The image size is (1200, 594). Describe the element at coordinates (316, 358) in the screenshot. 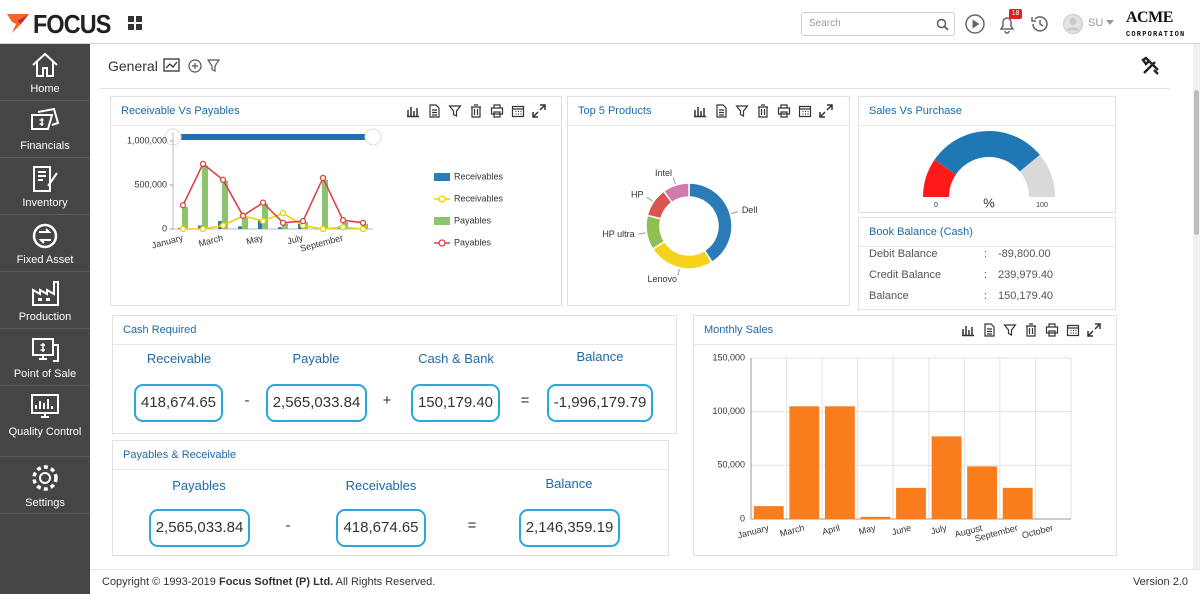

I see `item-label: Payable` at that location.